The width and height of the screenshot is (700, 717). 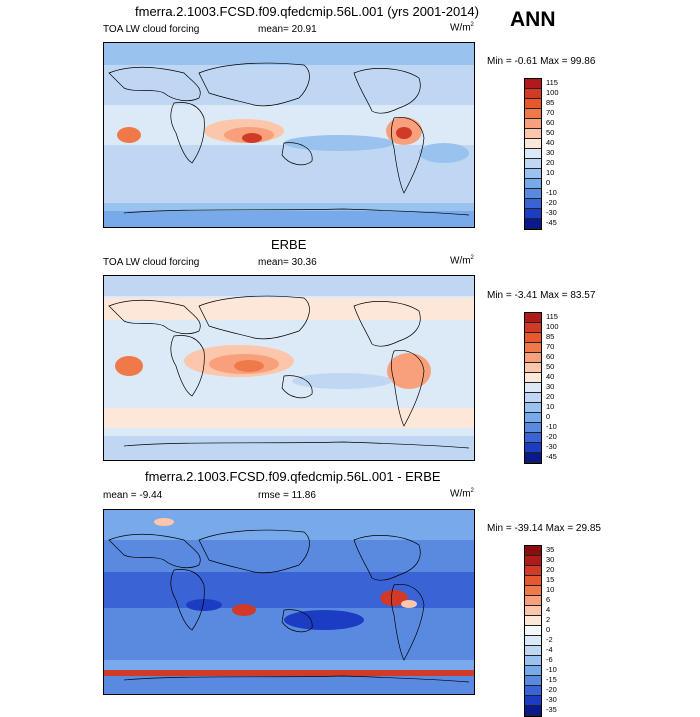 What do you see at coordinates (462, 494) in the screenshot?
I see `panel-3-units: W/m2` at bounding box center [462, 494].